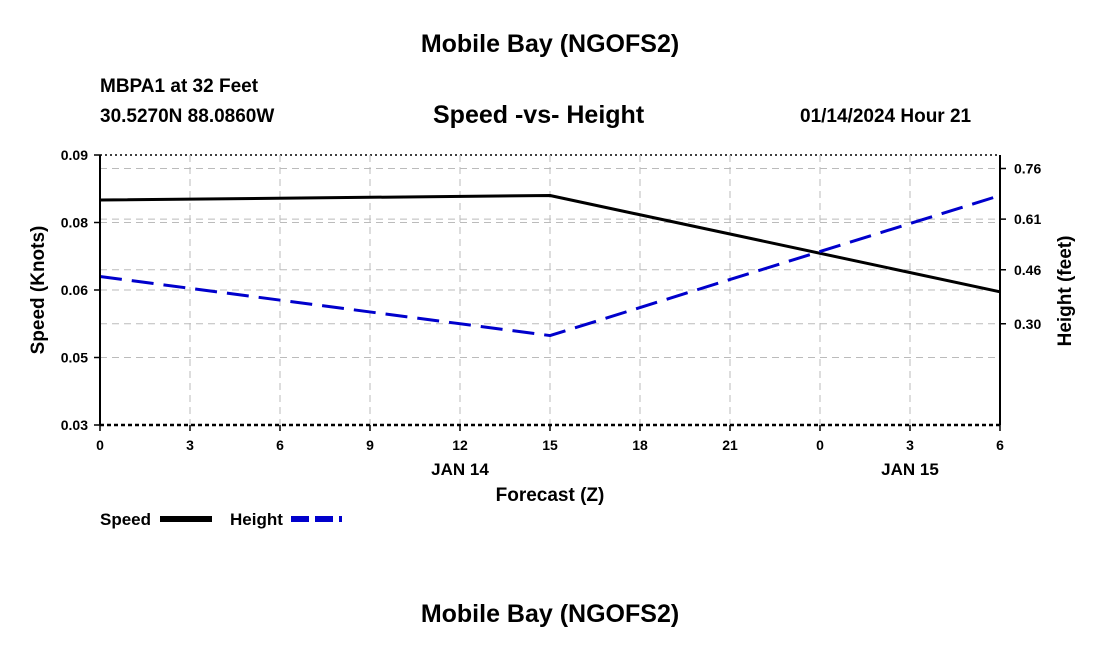 Image resolution: width=1100 pixels, height=650 pixels. I want to click on series-line-speed, so click(550, 244).